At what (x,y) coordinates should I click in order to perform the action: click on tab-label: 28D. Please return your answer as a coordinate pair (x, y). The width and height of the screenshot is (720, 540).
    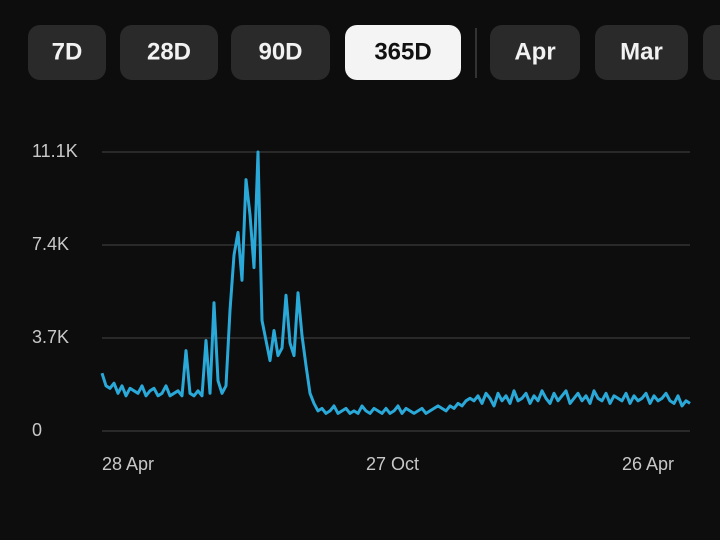
    Looking at the image, I should click on (169, 51).